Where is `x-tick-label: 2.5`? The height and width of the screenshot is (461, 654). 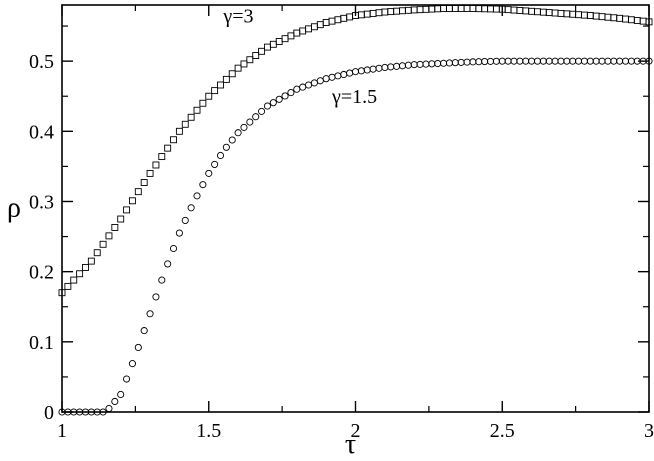
x-tick-label: 2.5 is located at coordinates (502, 431).